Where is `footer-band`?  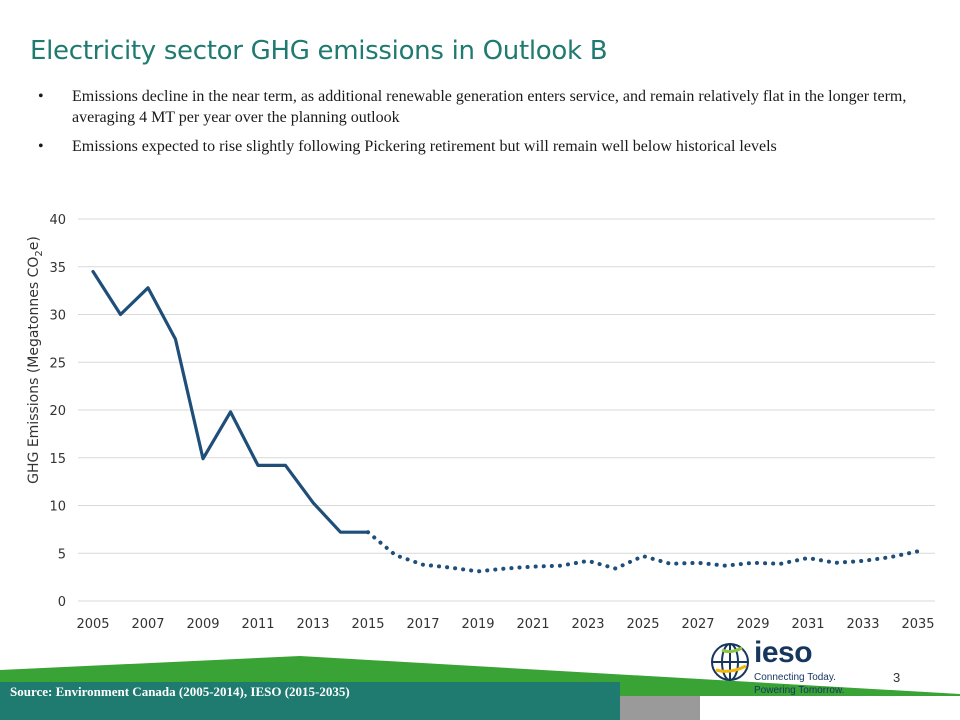
footer-band is located at coordinates (480, 688).